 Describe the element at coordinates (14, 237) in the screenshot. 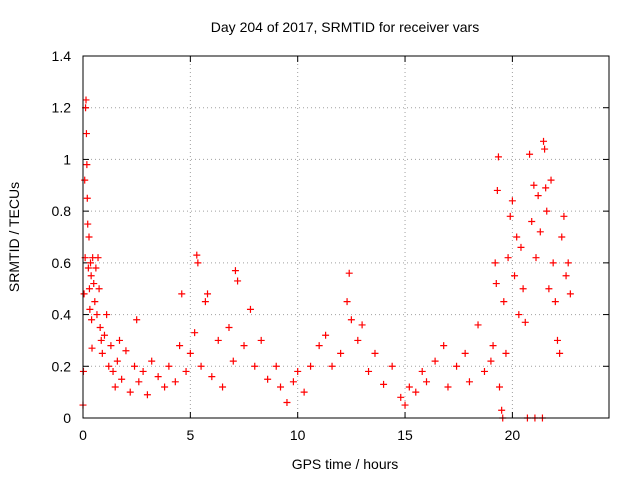

I see `y-axis-label: SRMTID / TECUs` at that location.